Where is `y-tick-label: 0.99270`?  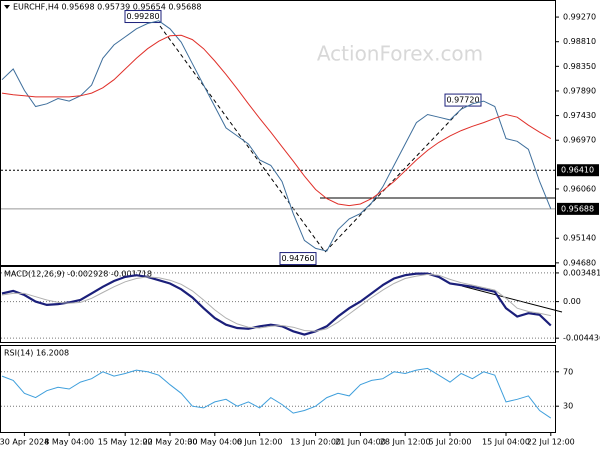
y-tick-label: 0.99270 is located at coordinates (579, 17).